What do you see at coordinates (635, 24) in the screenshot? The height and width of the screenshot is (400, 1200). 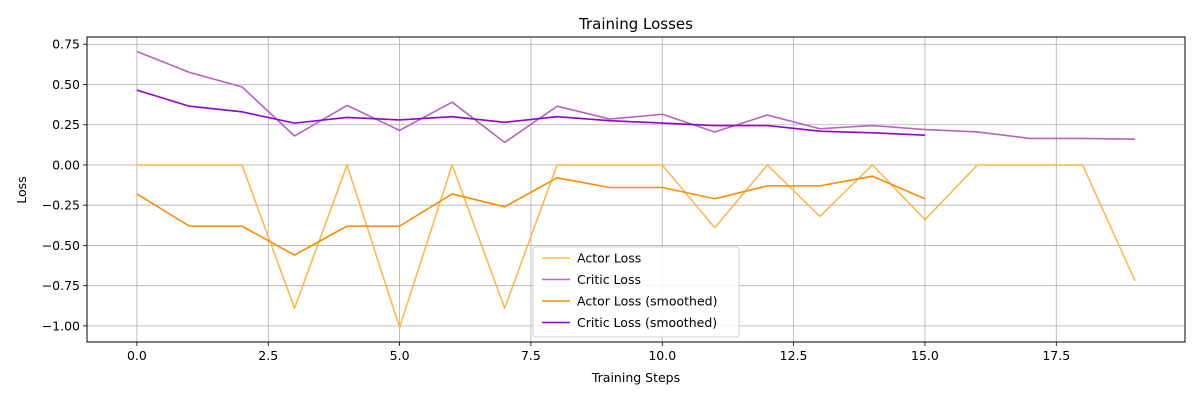 I see `chart-title: Training Losses` at bounding box center [635, 24].